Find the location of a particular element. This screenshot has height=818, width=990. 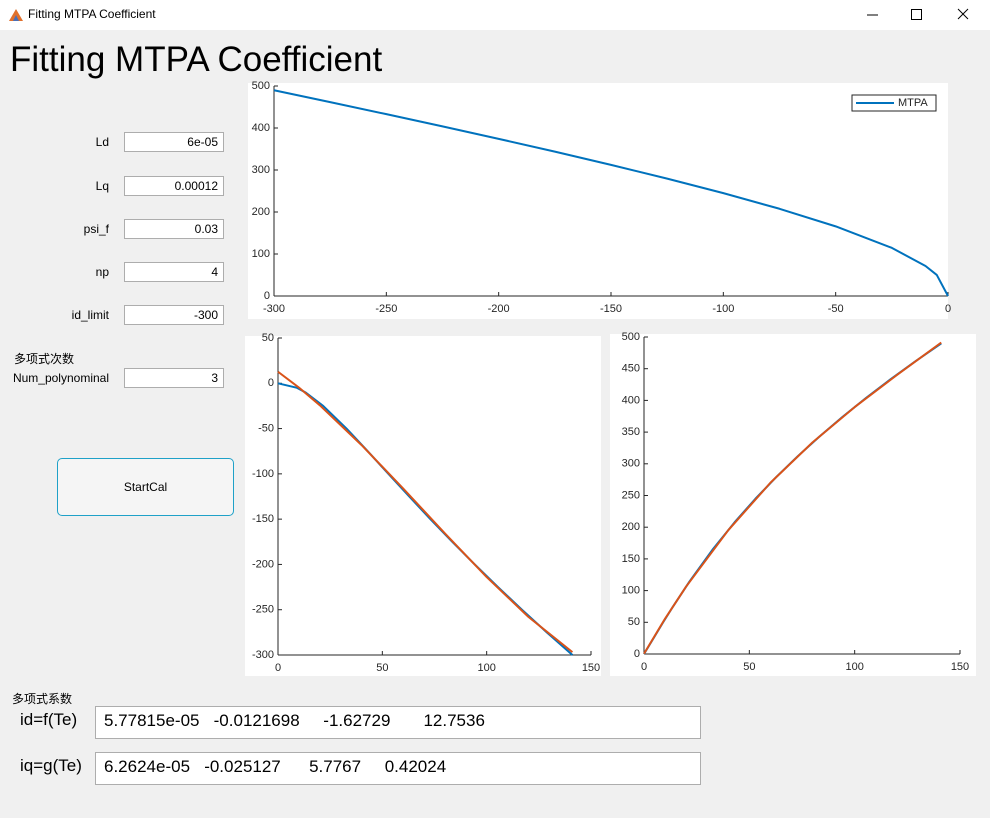

y-tick-label: -200 is located at coordinates (263, 564).